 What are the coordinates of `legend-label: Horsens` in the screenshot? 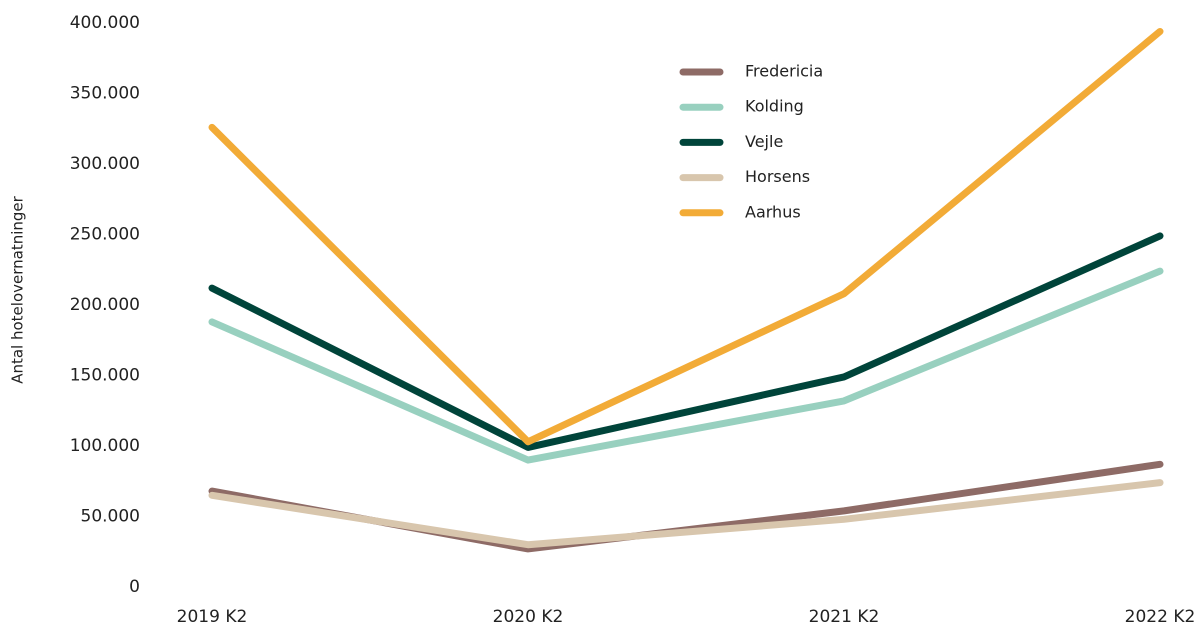 It's located at (777, 176).